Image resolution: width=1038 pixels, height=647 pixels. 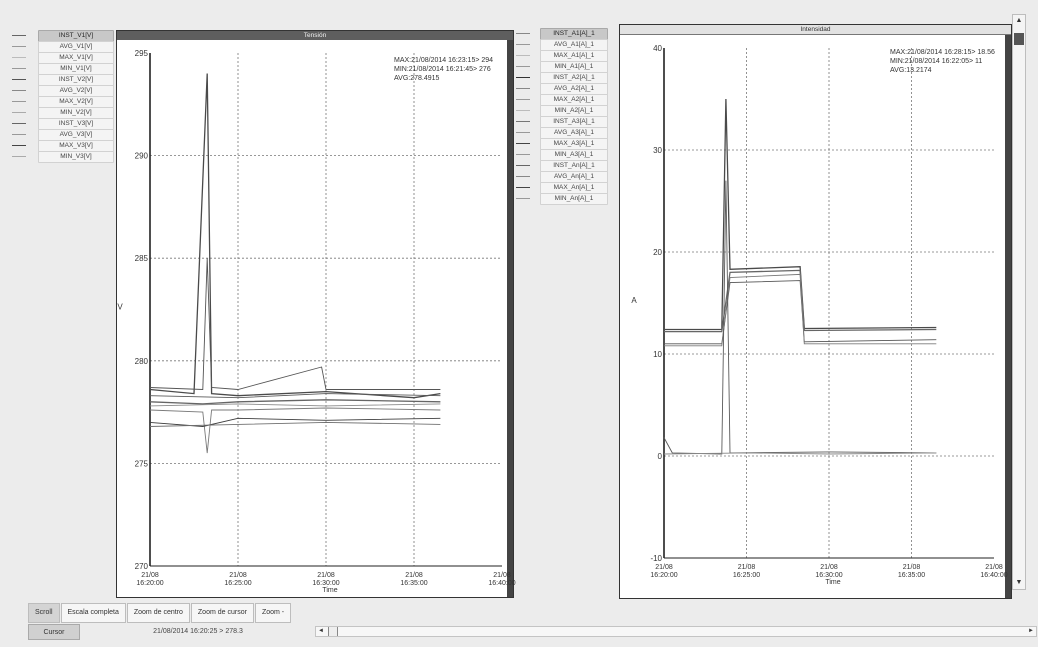 What do you see at coordinates (142, 463) in the screenshot?
I see `y-tick-label: 275` at bounding box center [142, 463].